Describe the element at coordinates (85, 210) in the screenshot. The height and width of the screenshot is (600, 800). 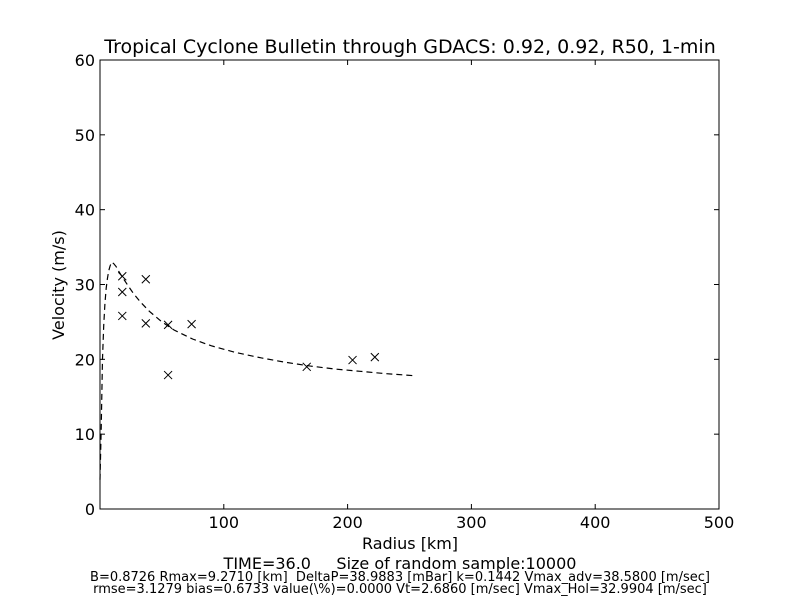
I see `y-tick-label: 40` at that location.